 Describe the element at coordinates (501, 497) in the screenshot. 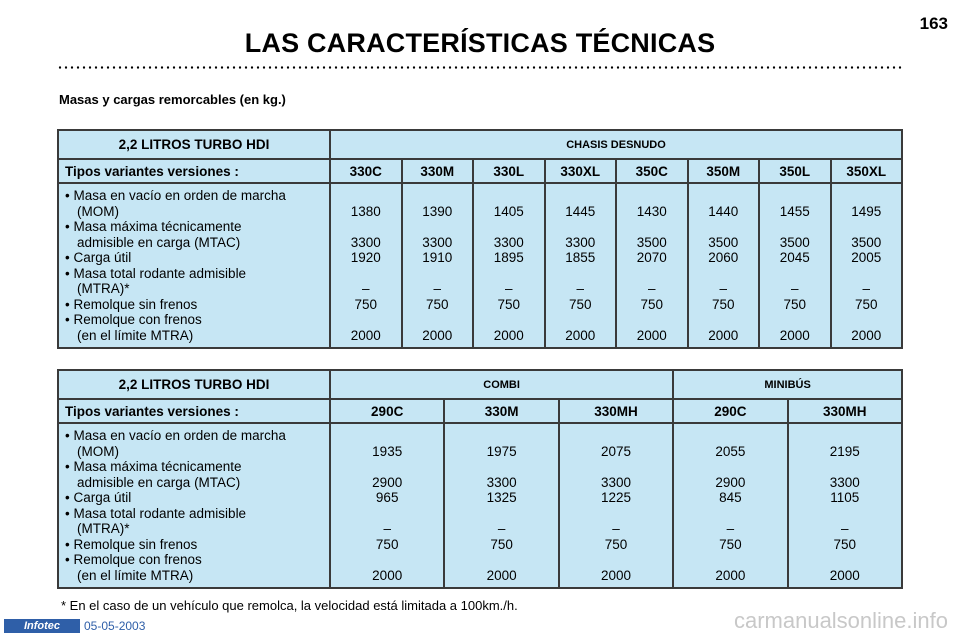

I see `value-cell: 1325` at that location.